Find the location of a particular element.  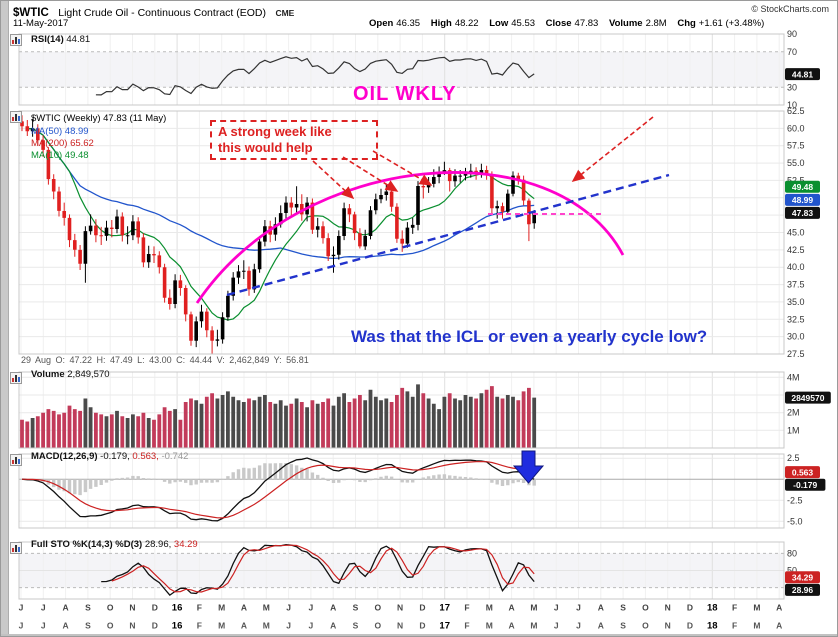

strong-week-annotation: A strong week like this would help is located at coordinates (294, 140).